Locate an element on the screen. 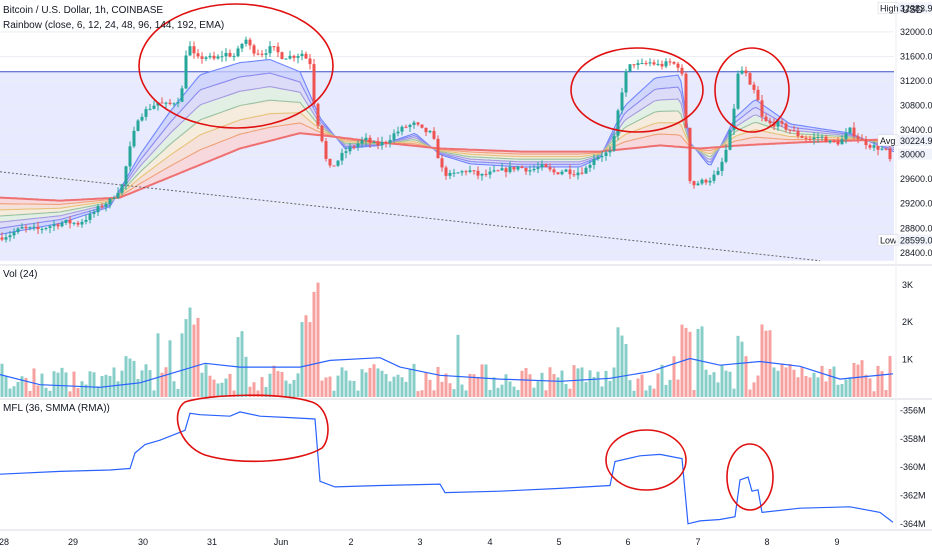 Image resolution: width=932 pixels, height=555 pixels. time-axis-tick-label: 29 is located at coordinates (73, 542).